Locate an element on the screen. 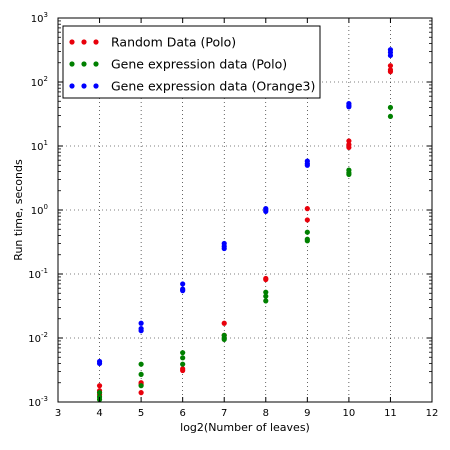 The image size is (450, 450). y-axis-label: Run time, seconds is located at coordinates (18, 210).